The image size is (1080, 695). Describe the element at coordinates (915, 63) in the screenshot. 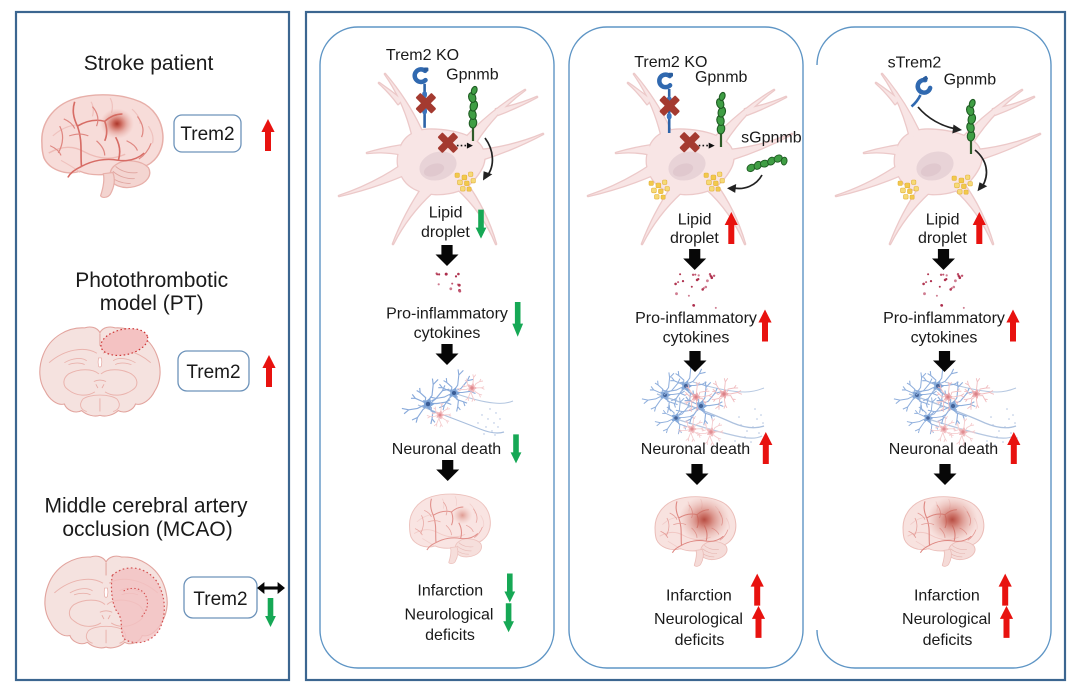

I see `svg-text: sTrem2` at that location.